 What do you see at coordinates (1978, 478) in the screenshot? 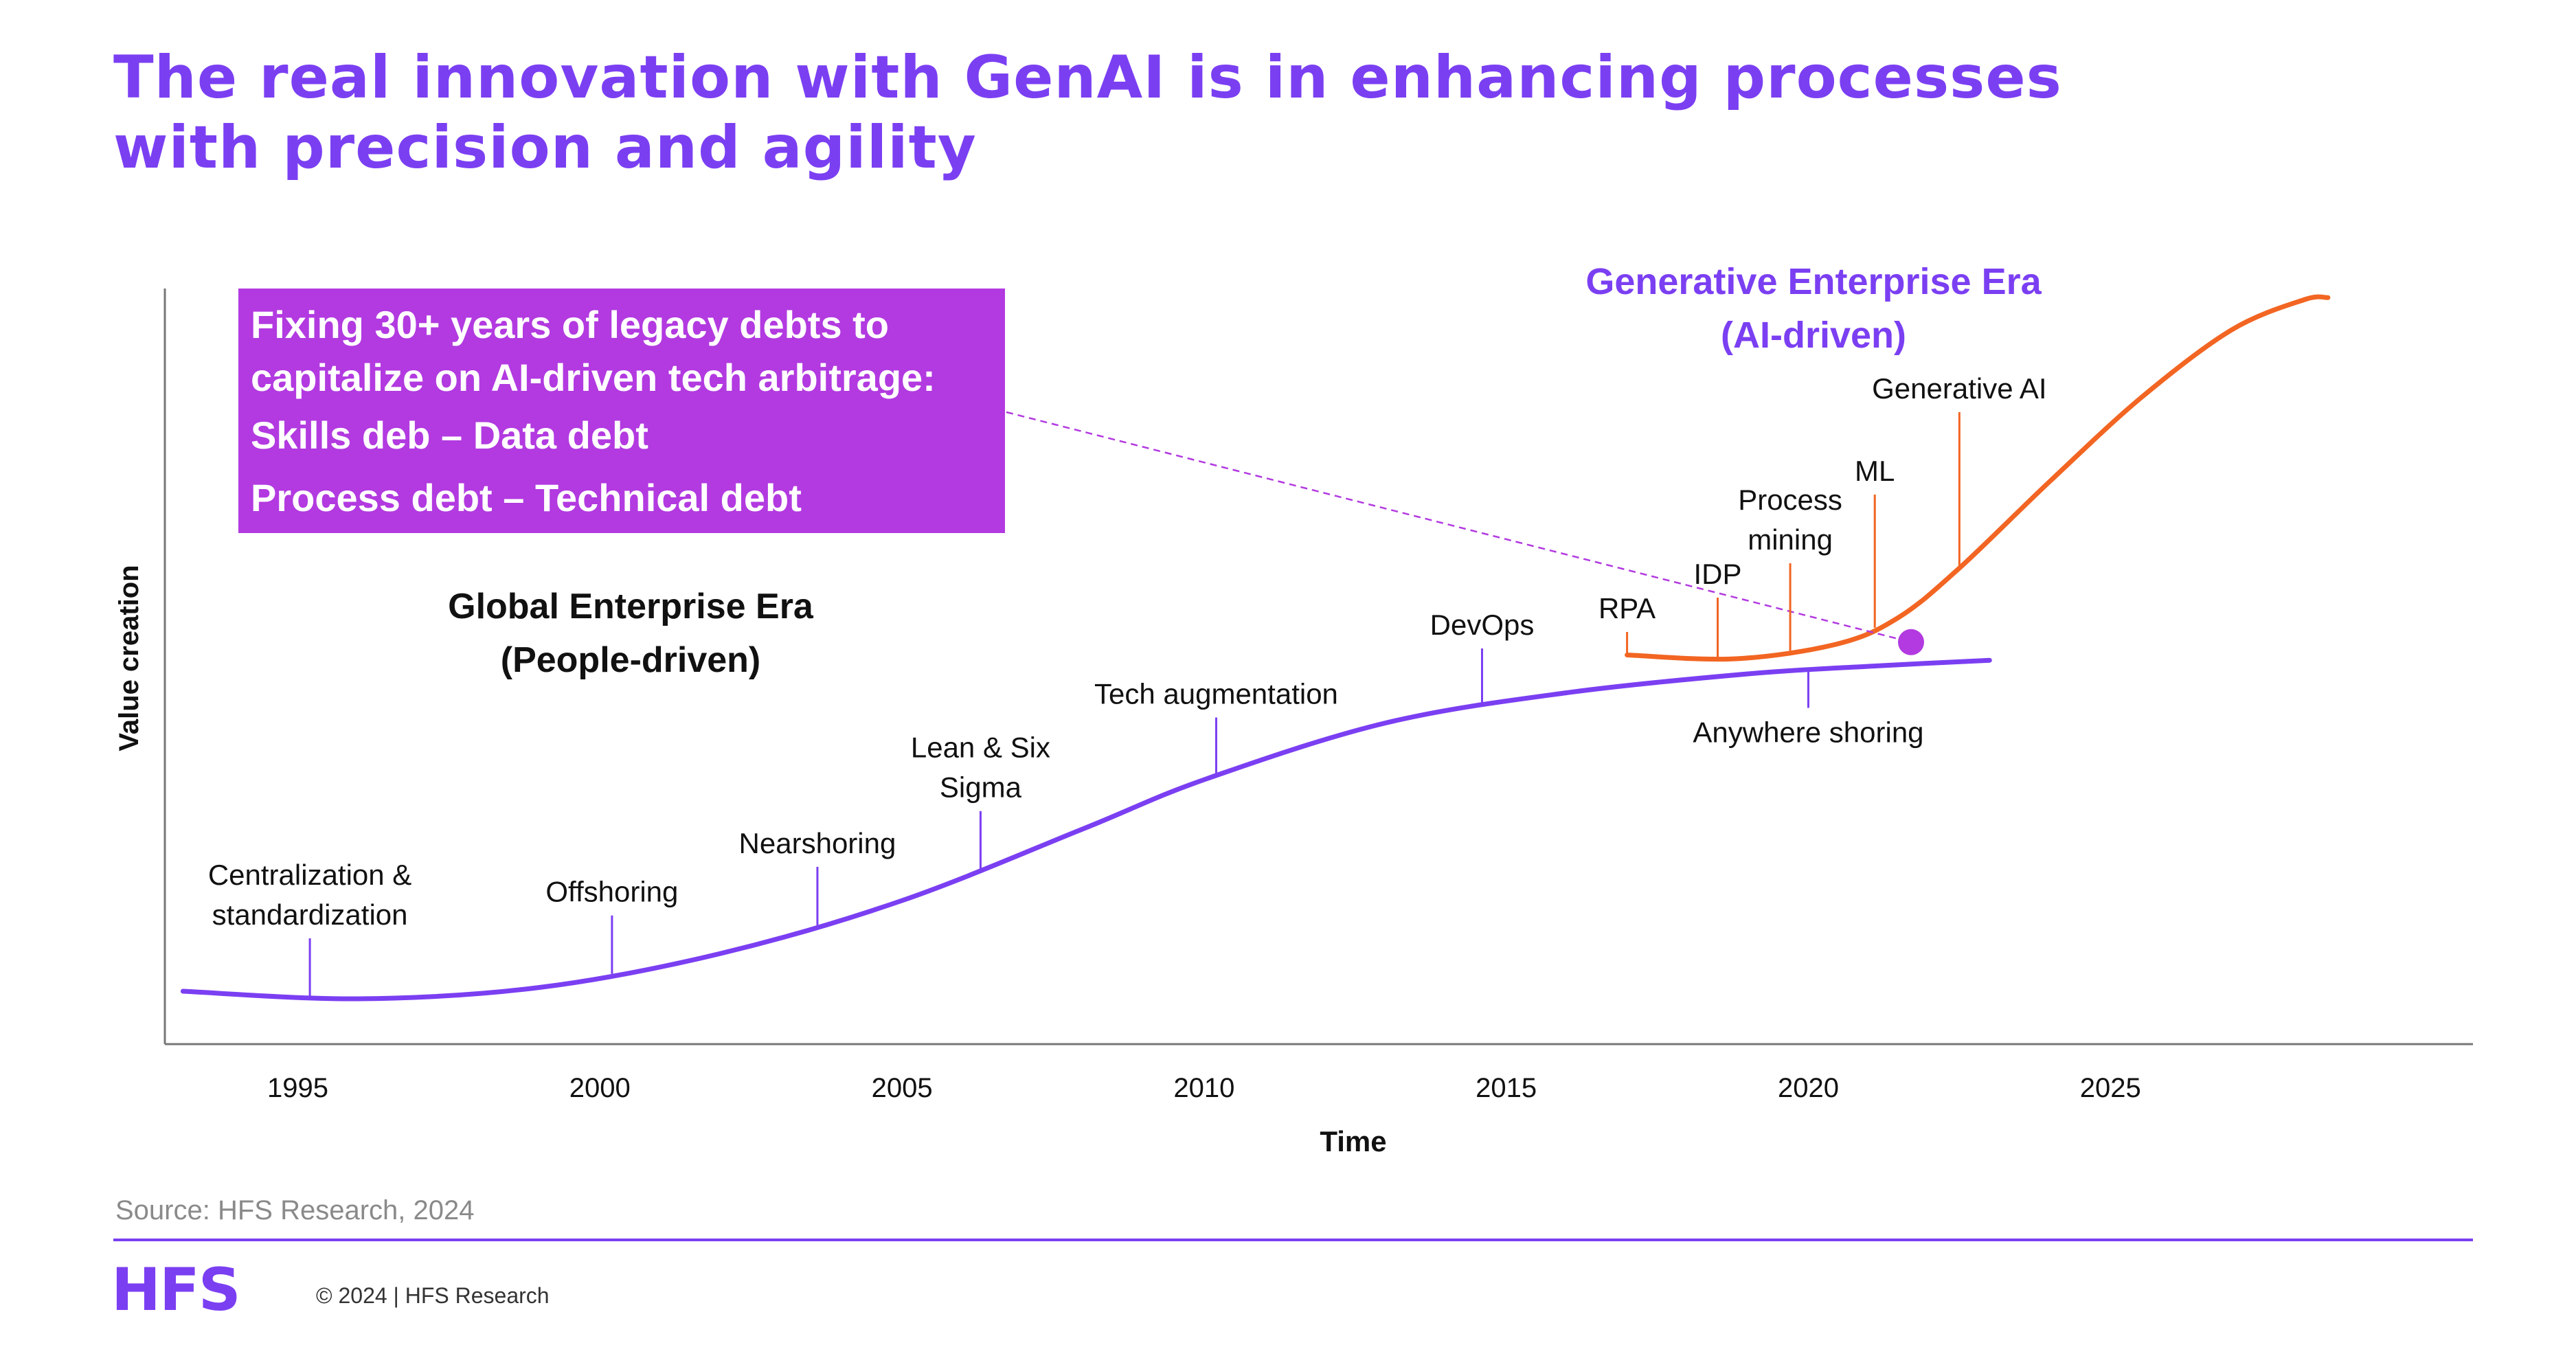
I see `series-line-generative` at bounding box center [1978, 478].